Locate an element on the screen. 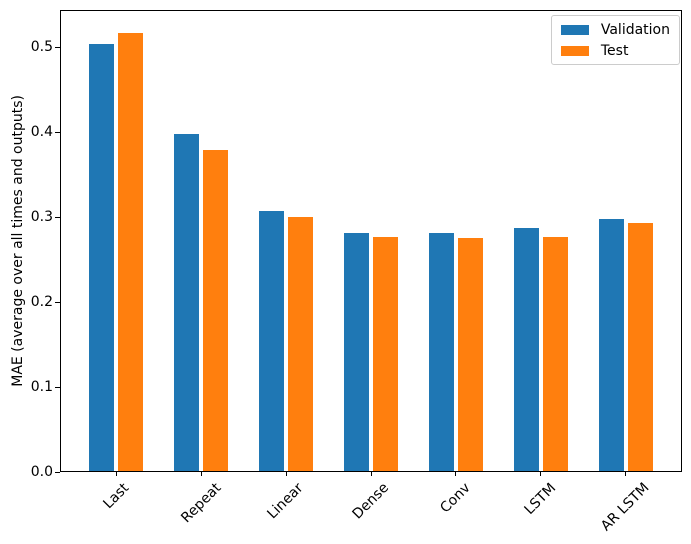 The height and width of the screenshot is (544, 691). legend-label-validation: Validation is located at coordinates (635, 29).